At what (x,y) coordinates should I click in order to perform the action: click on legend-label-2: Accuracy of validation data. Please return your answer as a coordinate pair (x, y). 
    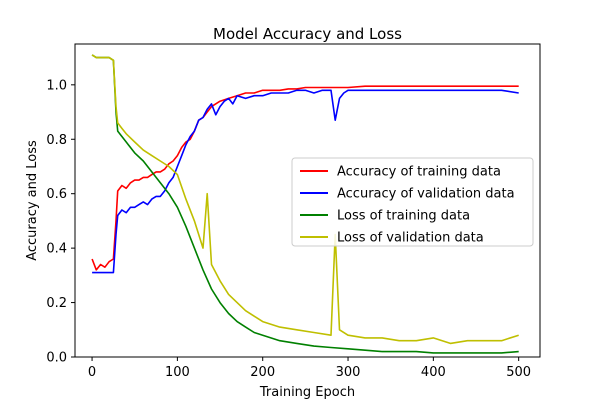
    Looking at the image, I should click on (426, 194).